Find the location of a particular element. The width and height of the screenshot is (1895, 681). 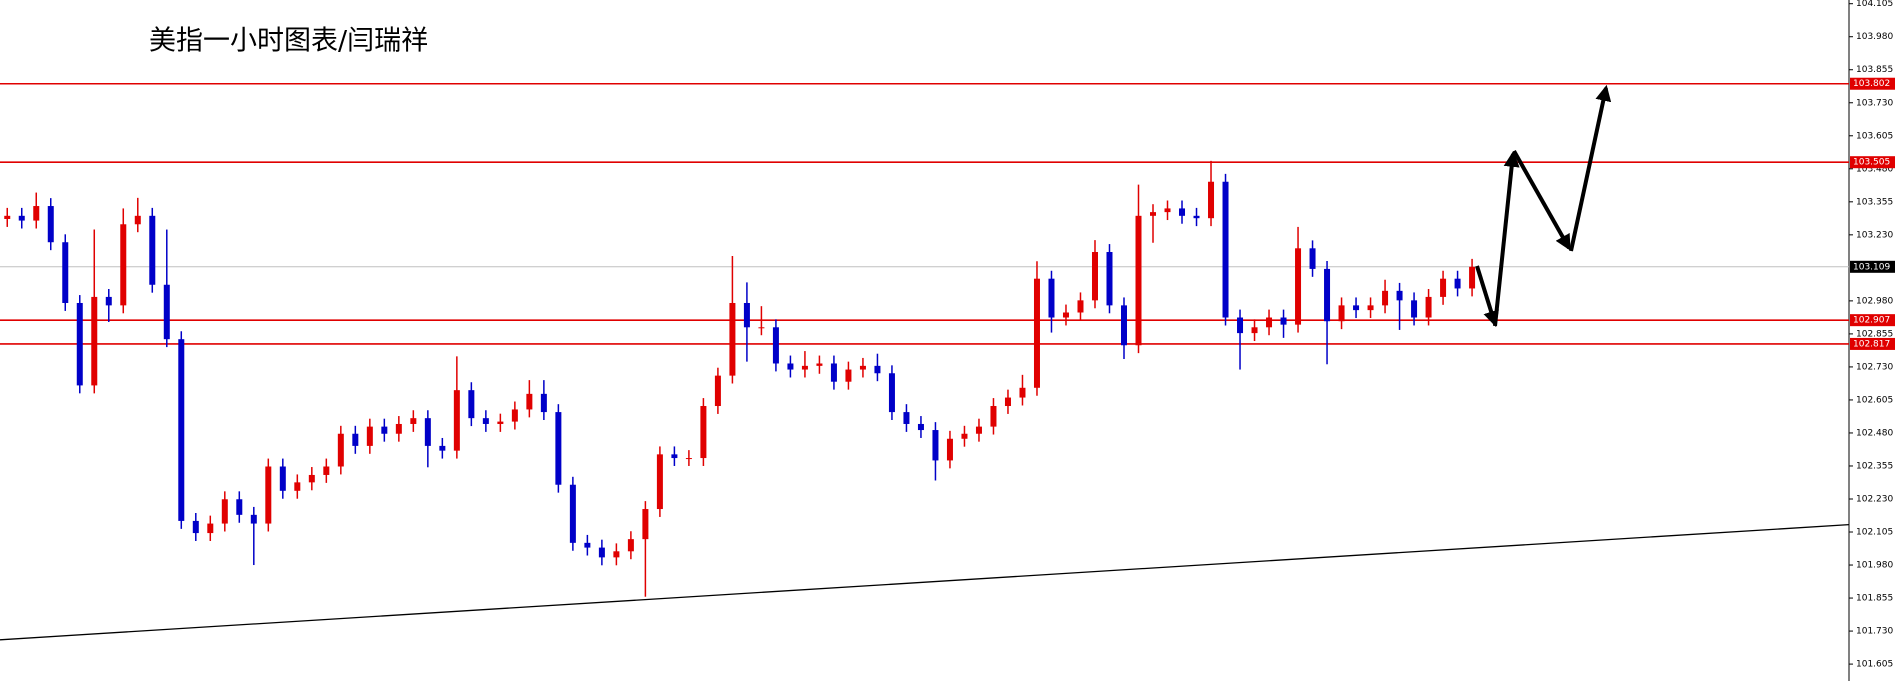

y-tick-label: 102.605 is located at coordinates (1874, 400).